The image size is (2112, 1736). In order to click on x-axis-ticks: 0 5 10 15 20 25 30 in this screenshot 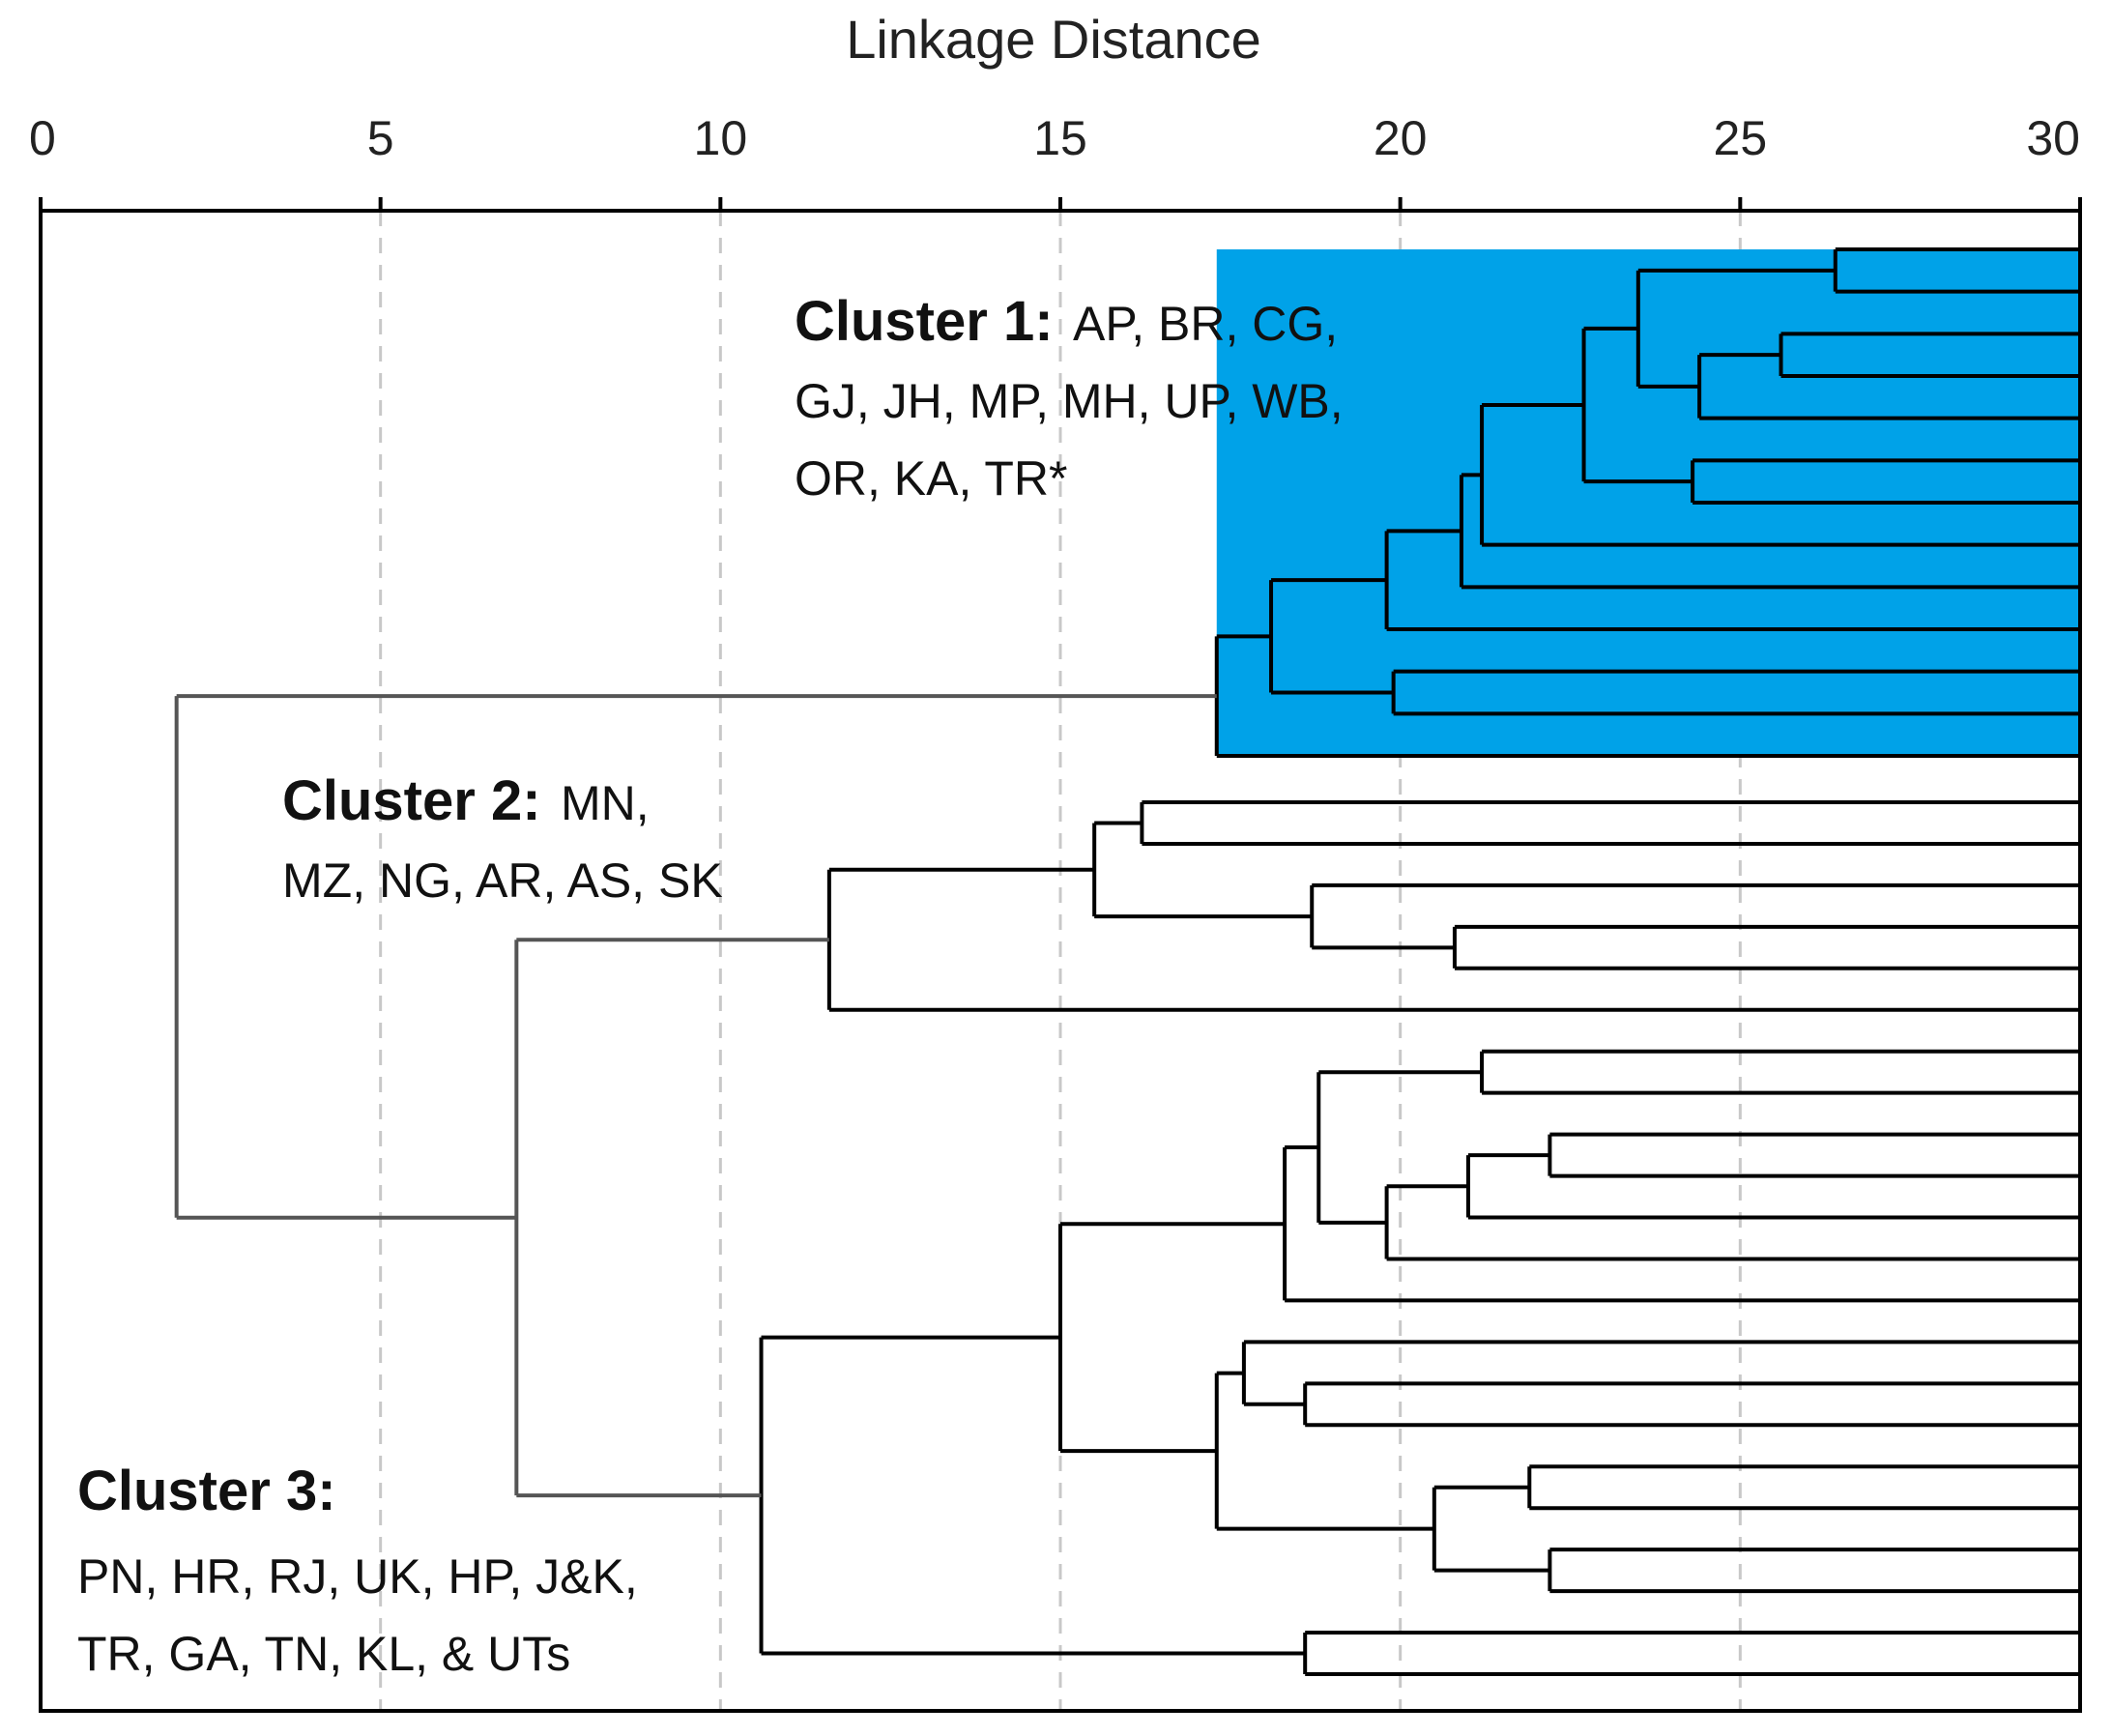, I will do `click(1056, 161)`.